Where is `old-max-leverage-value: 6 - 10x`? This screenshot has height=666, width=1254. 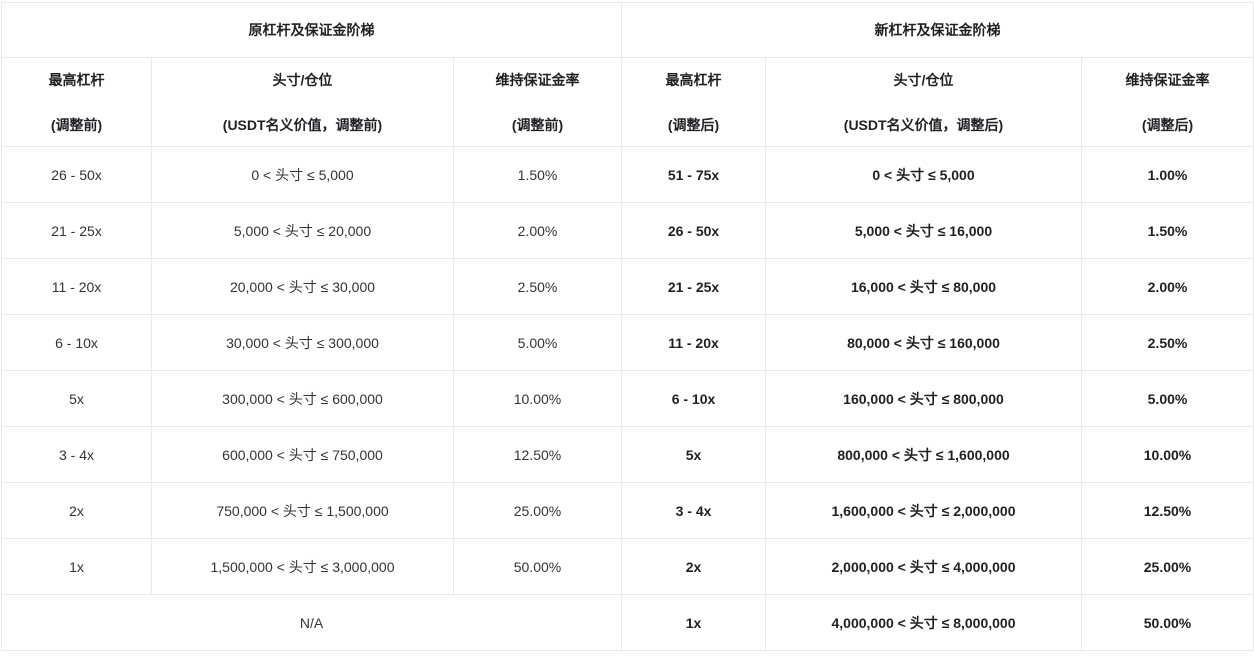
old-max-leverage-value: 6 - 10x is located at coordinates (76, 342).